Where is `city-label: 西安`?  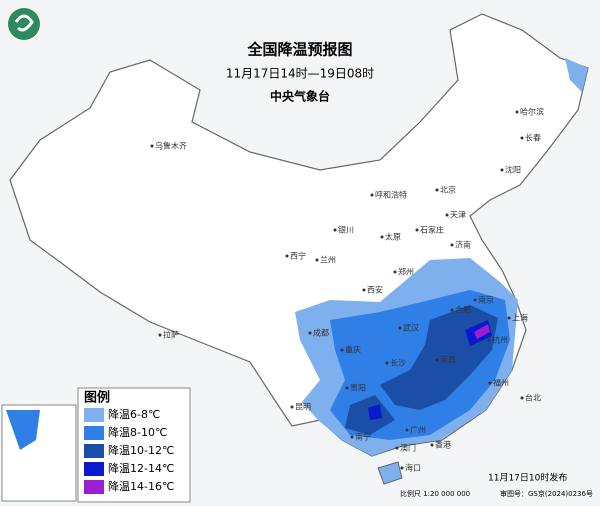
city-label: 西安 is located at coordinates (375, 290).